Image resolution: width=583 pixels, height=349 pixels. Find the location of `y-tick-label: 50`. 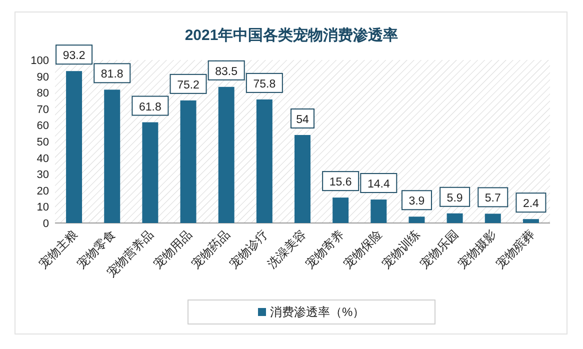

y-tick-label: 50 is located at coordinates (42, 142).